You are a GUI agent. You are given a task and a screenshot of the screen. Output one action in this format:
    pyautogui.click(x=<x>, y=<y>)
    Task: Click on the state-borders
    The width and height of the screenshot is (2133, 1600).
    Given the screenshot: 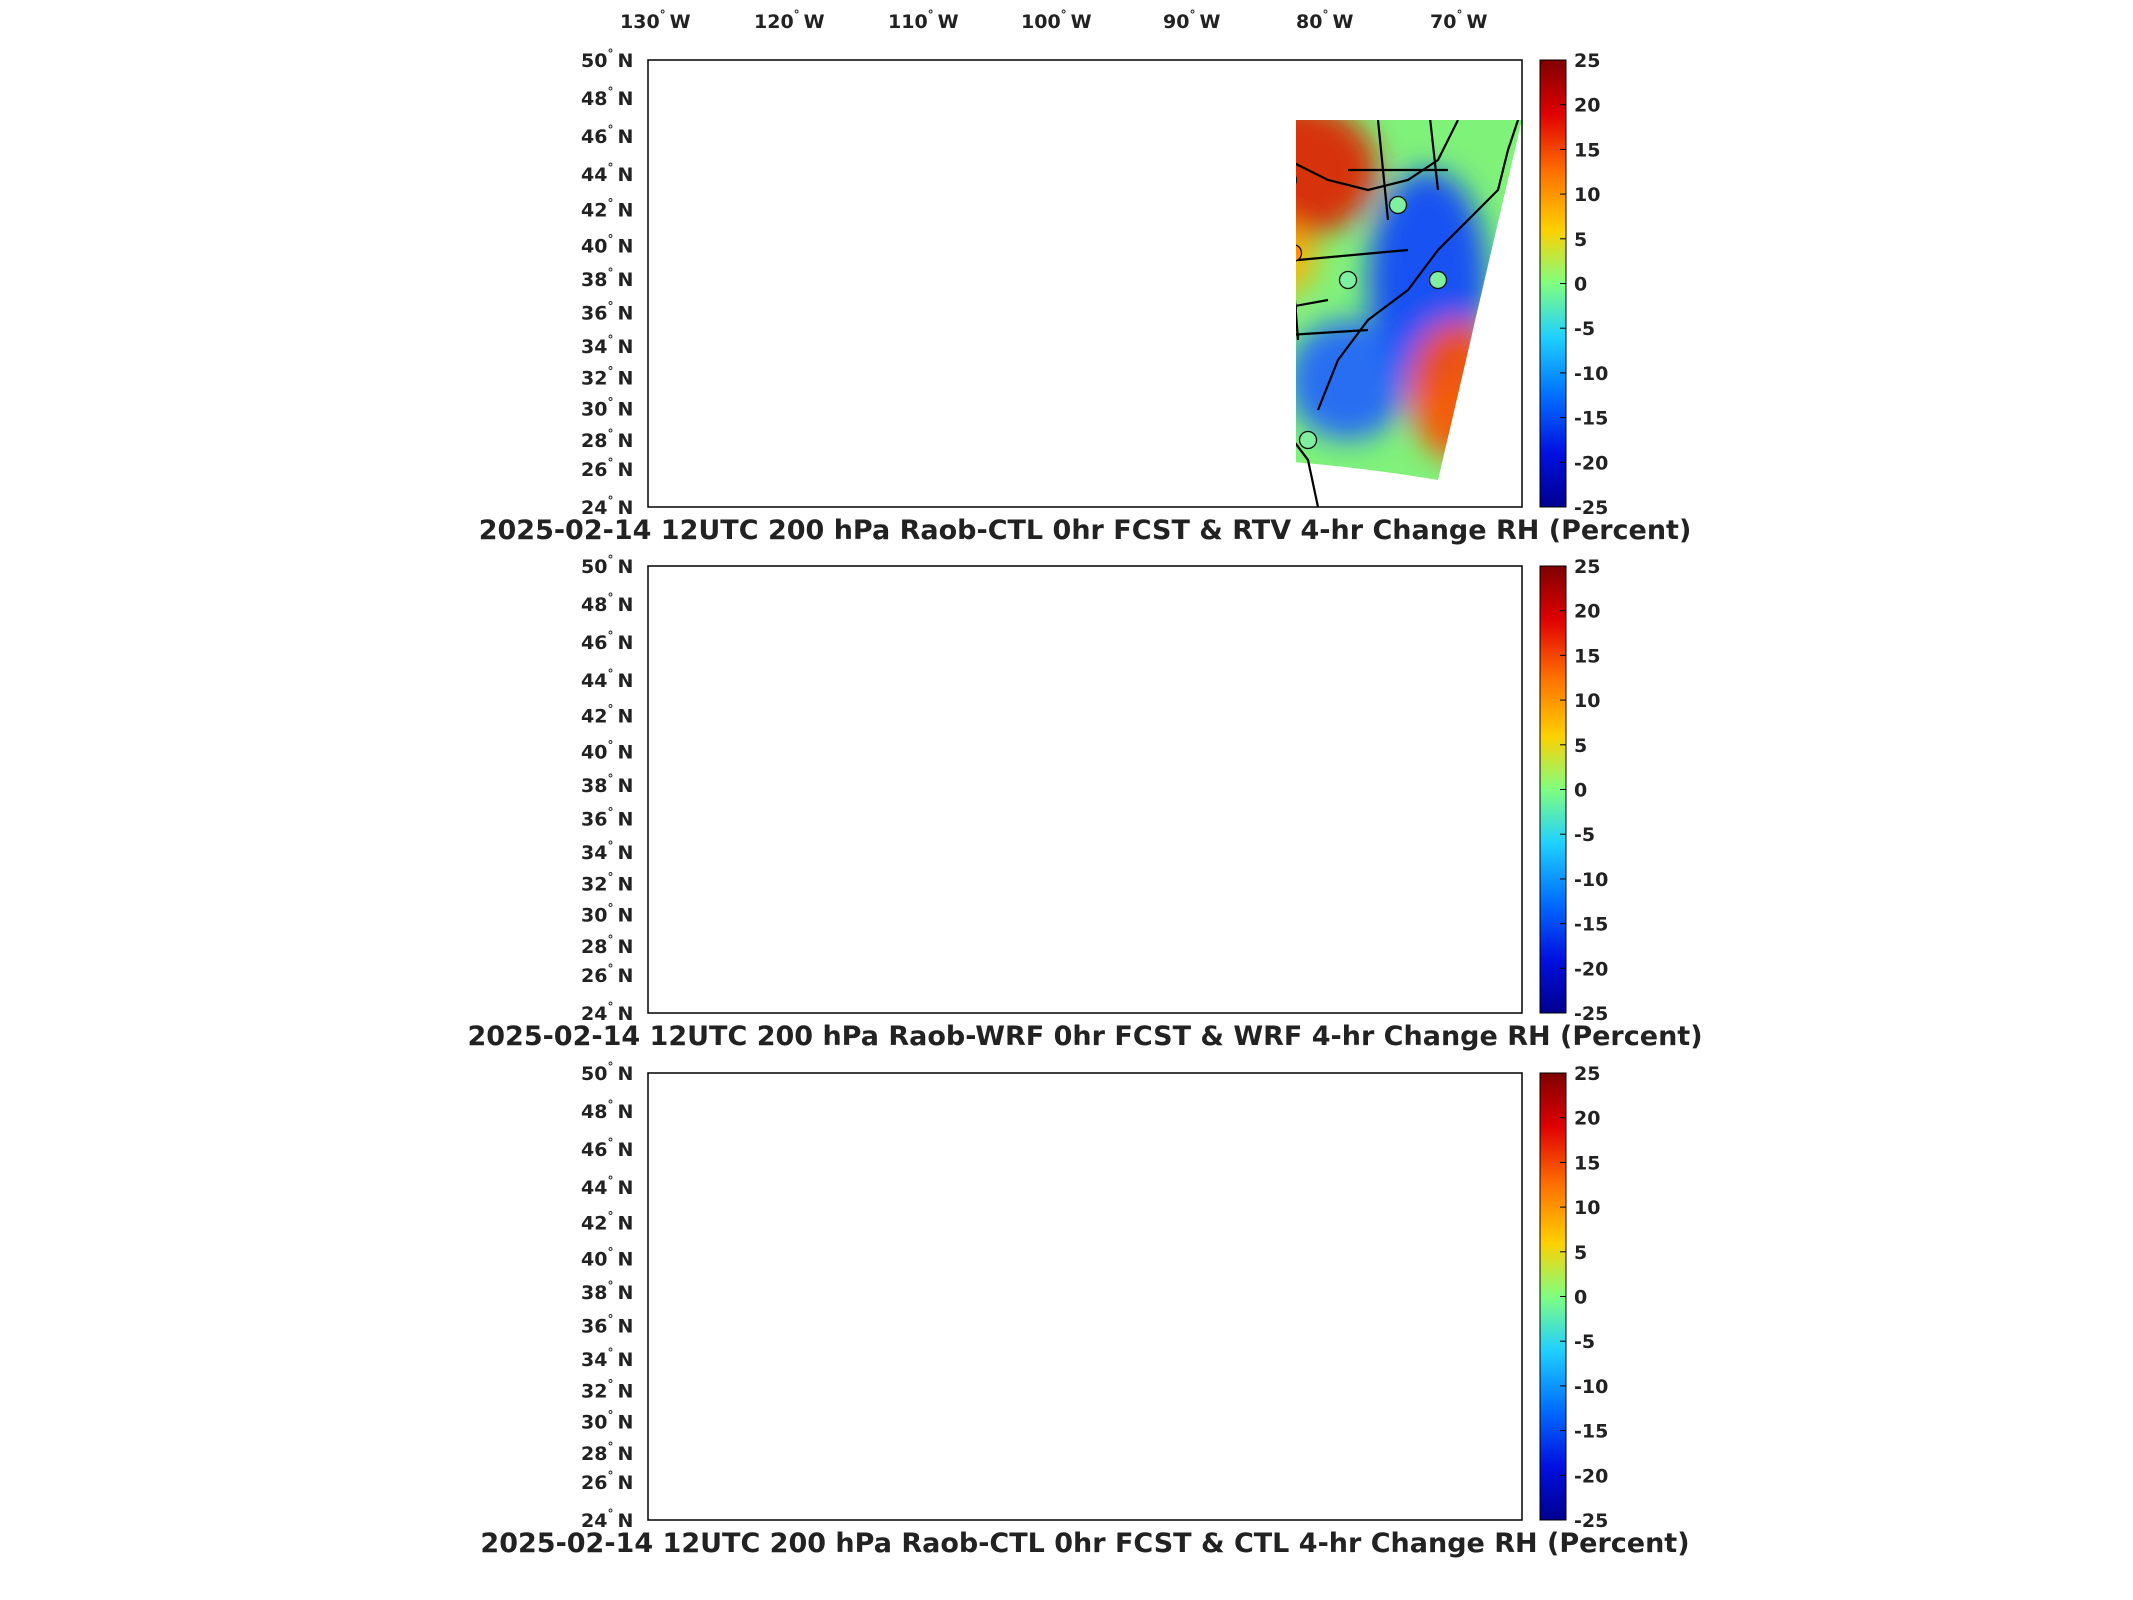 What is the action you would take?
    pyautogui.click(x=1408, y=314)
    